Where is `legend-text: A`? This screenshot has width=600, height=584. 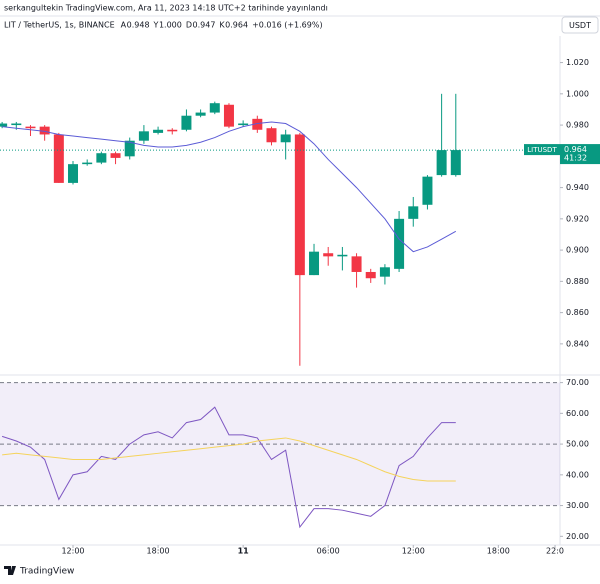
legend-text: A is located at coordinates (124, 25).